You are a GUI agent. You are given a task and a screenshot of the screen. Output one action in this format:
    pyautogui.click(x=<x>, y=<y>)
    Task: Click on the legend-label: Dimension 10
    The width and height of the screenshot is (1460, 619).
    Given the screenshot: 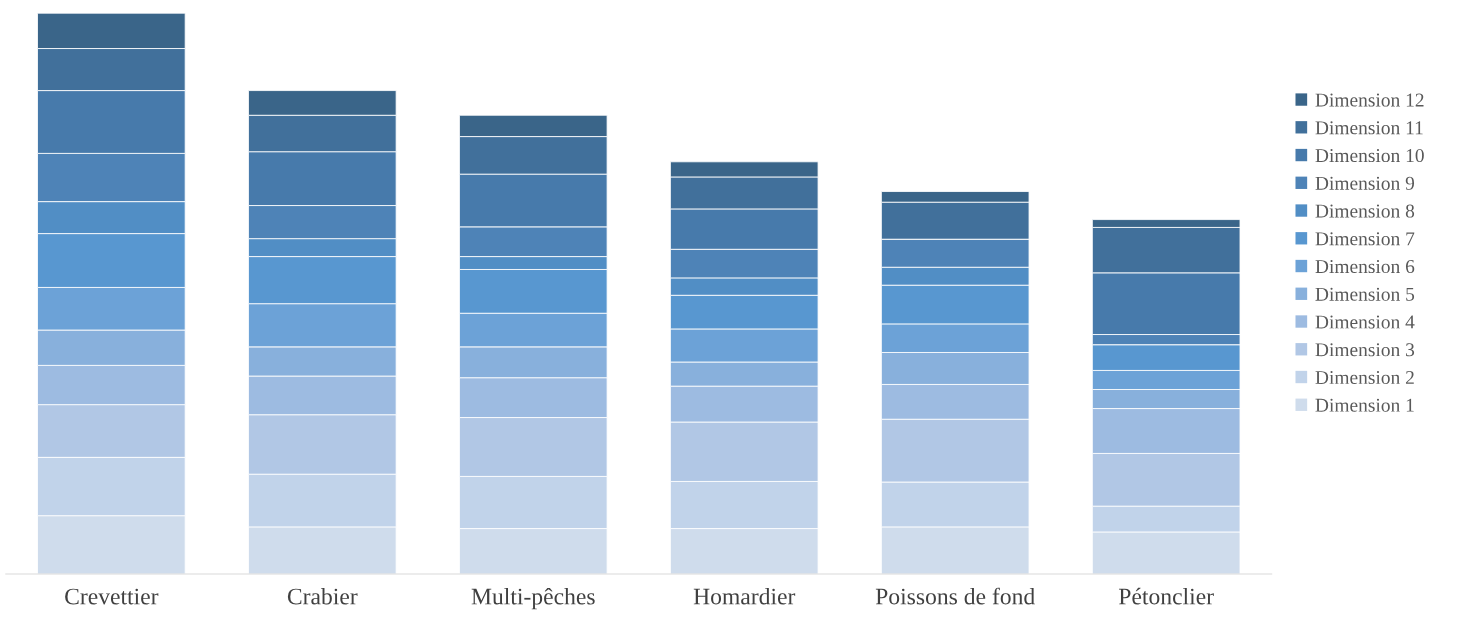 What is the action you would take?
    pyautogui.click(x=1369, y=155)
    